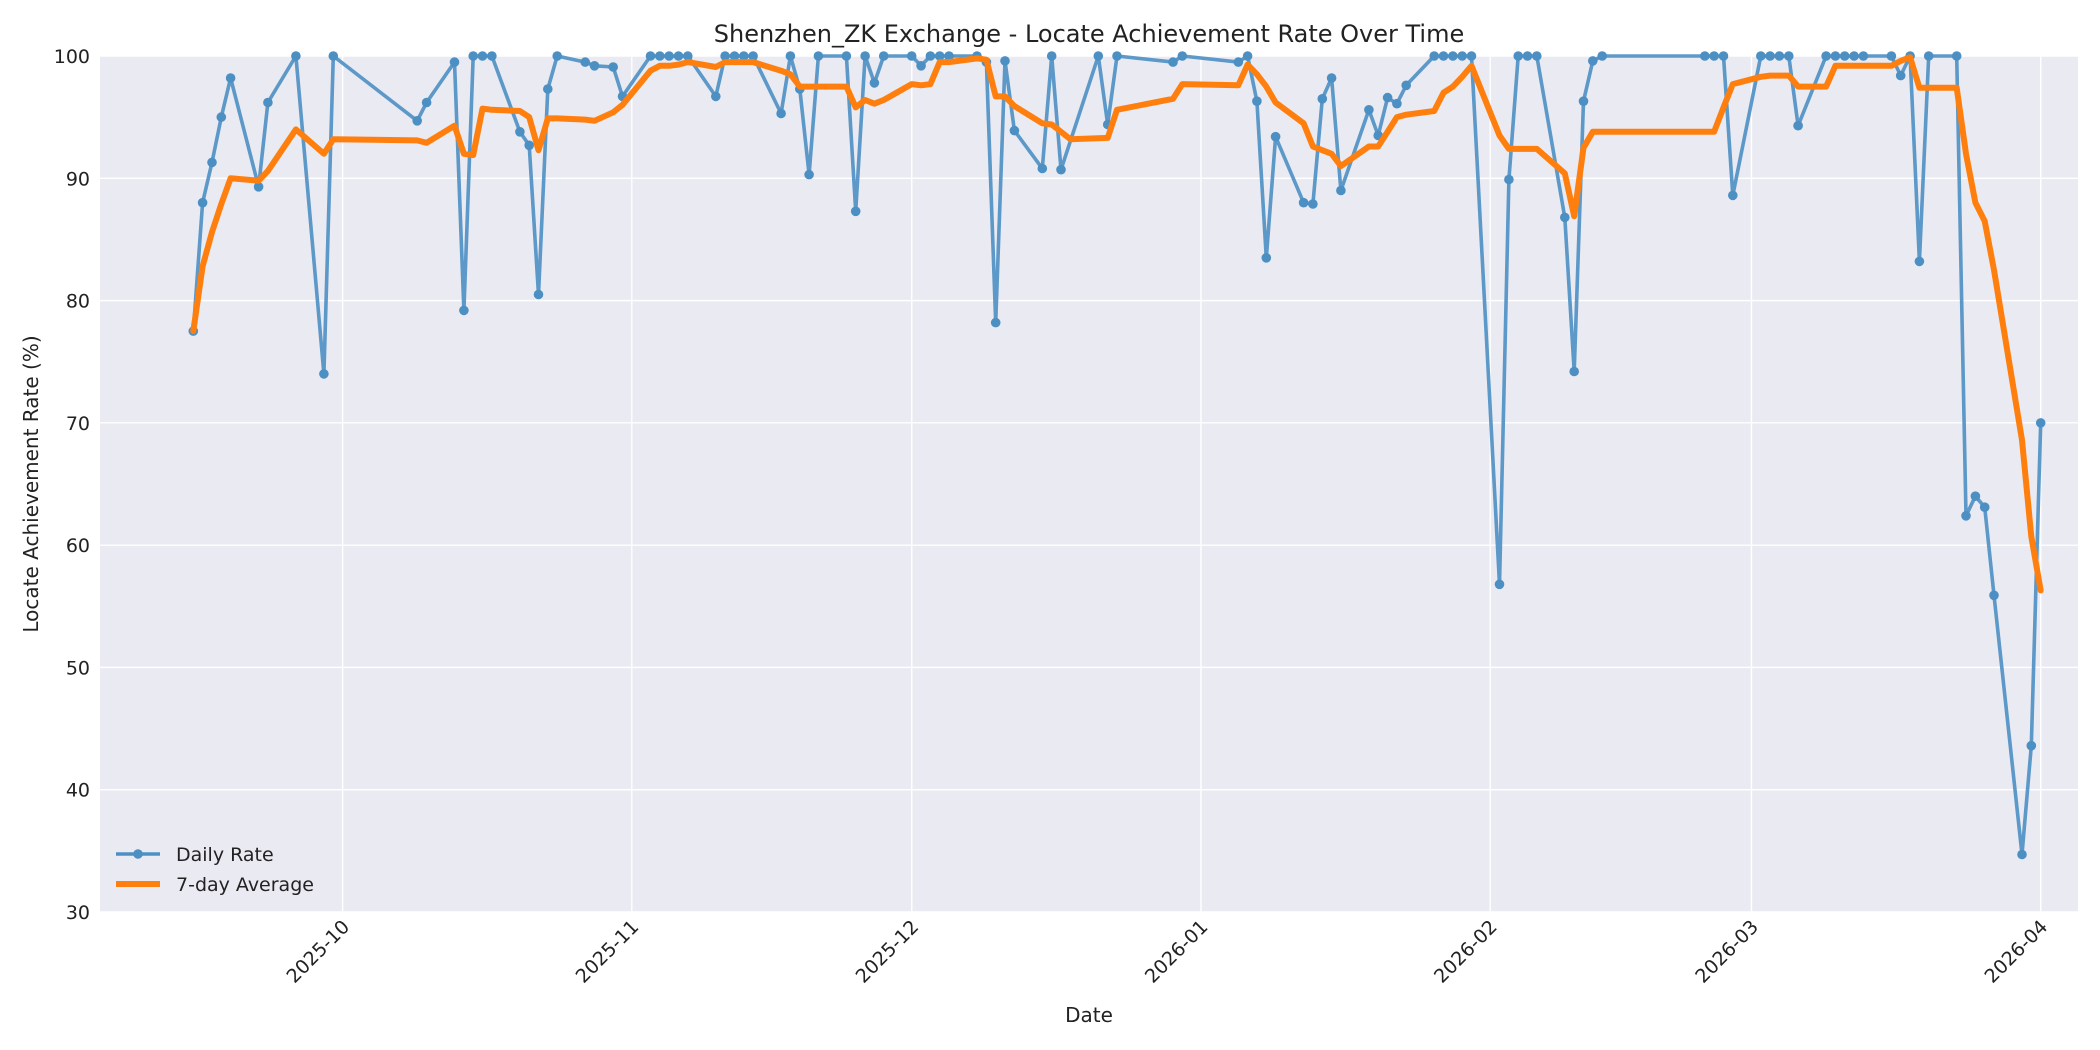  Describe the element at coordinates (78, 424) in the screenshot. I see `y-tick-label: 70` at that location.